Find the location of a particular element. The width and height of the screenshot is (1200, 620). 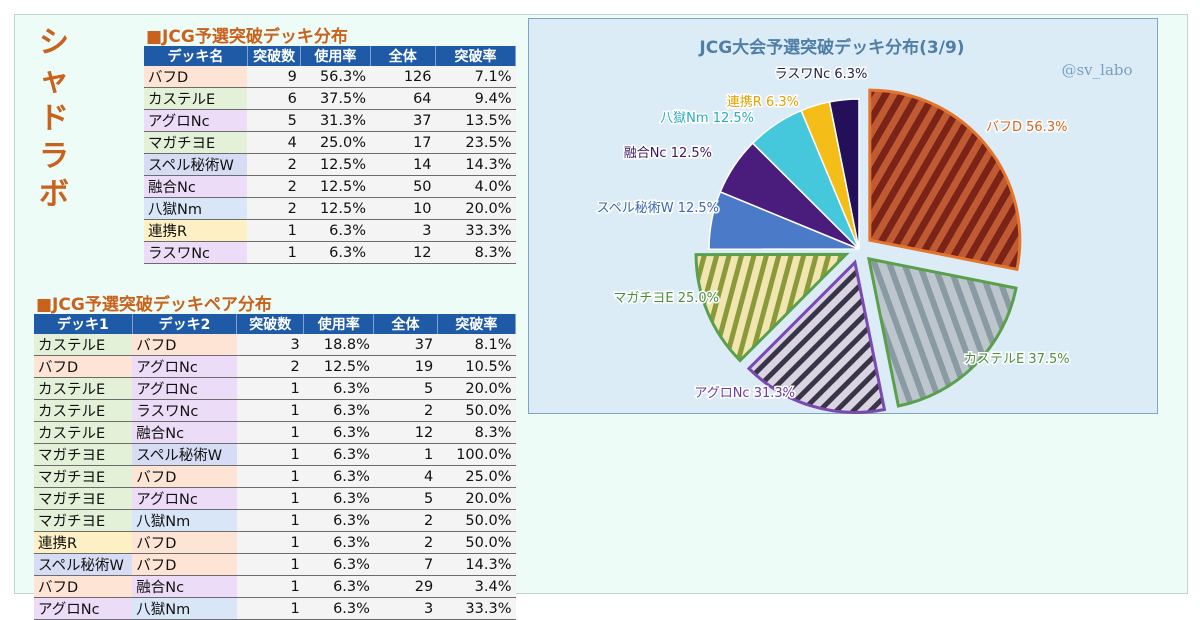

table-row: 連携R バフD 1 6.3% 2 50.0% is located at coordinates (275, 542).